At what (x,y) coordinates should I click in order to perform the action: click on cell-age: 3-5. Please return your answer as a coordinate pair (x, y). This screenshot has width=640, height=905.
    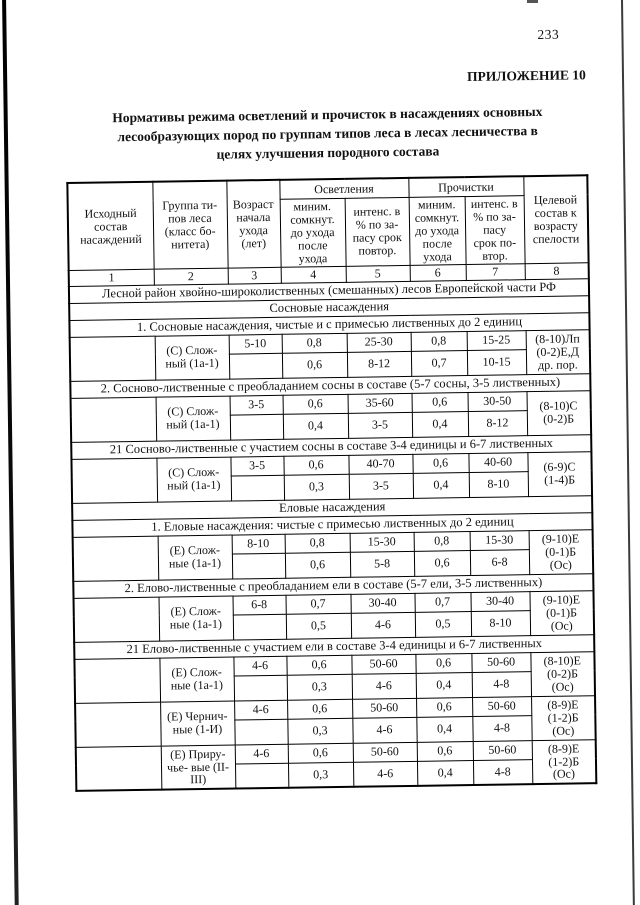
    Looking at the image, I should click on (256, 405).